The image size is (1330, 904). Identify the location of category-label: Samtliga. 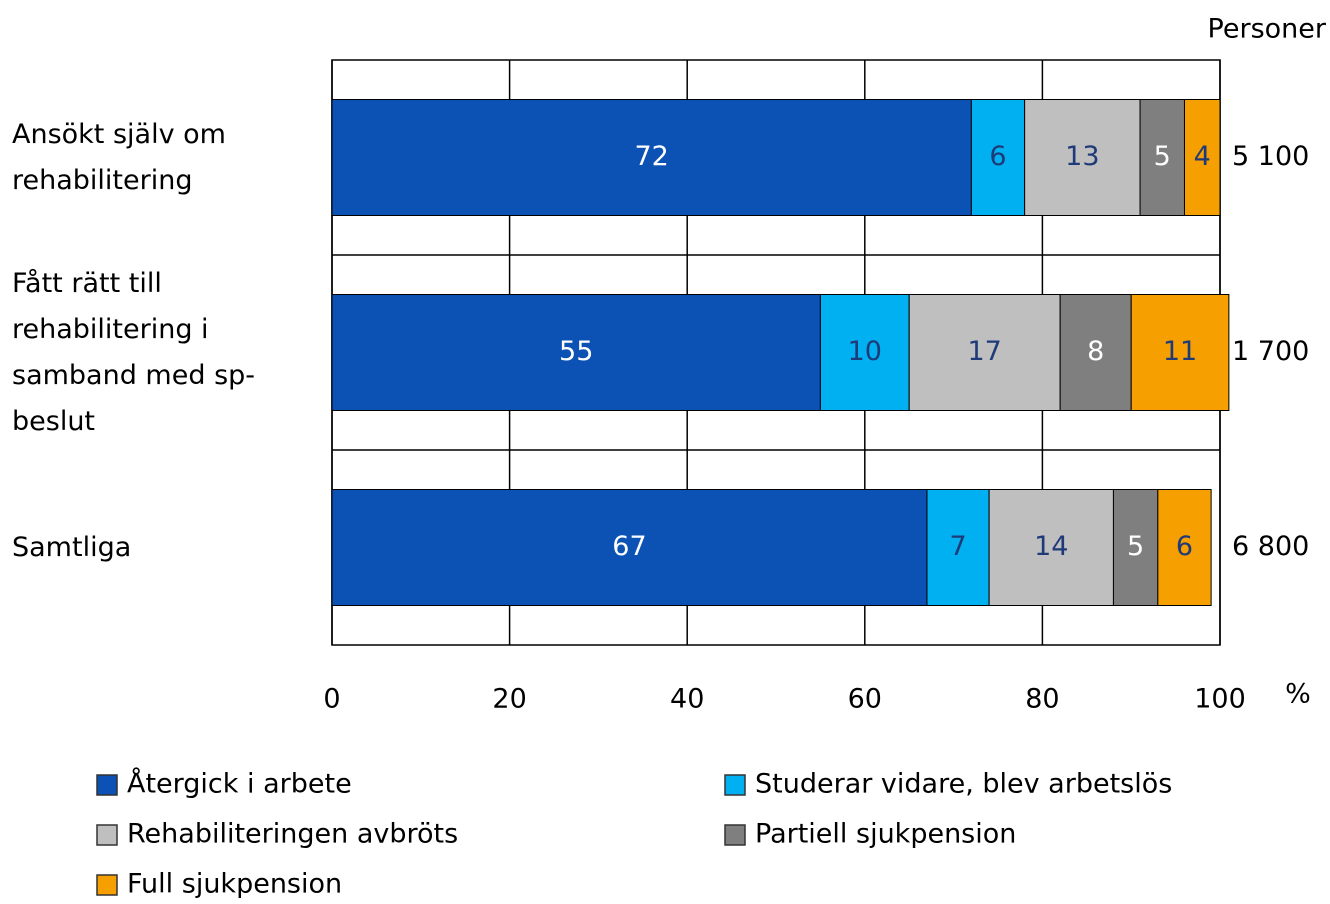
(72, 547).